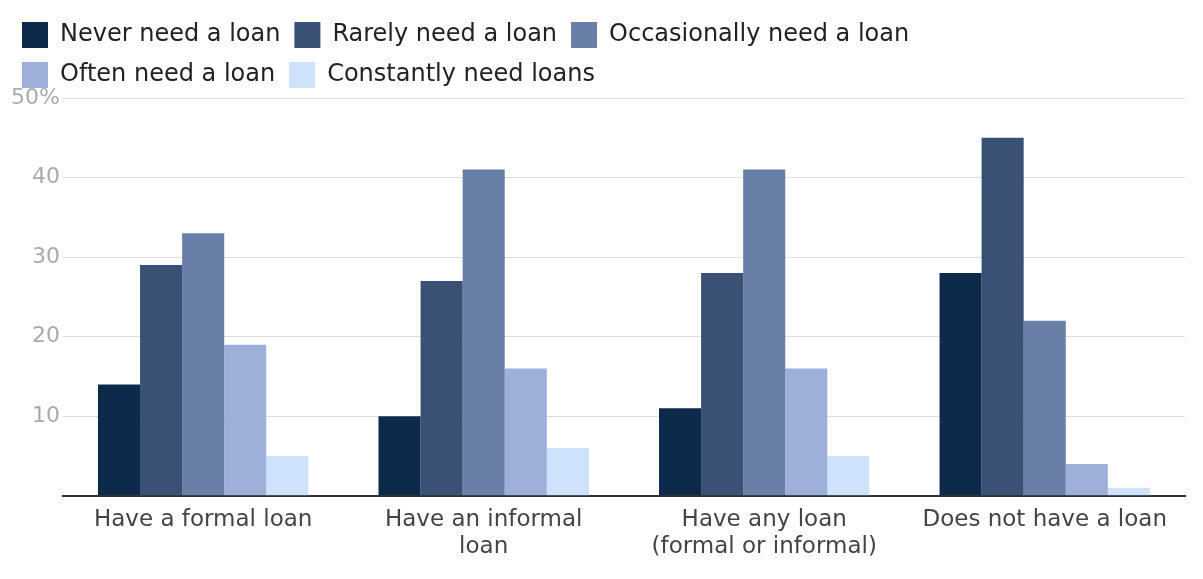 Image resolution: width=1203 pixels, height=579 pixels. Describe the element at coordinates (45, 414) in the screenshot. I see `y-tick-label: 10` at that location.